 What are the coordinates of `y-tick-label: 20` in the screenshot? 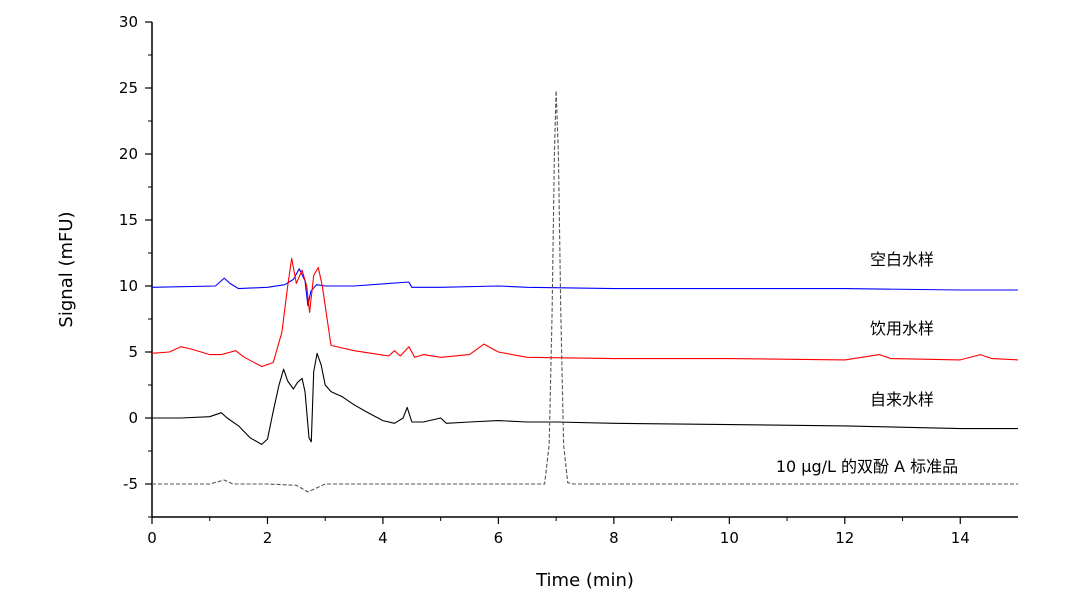 It's located at (128, 154).